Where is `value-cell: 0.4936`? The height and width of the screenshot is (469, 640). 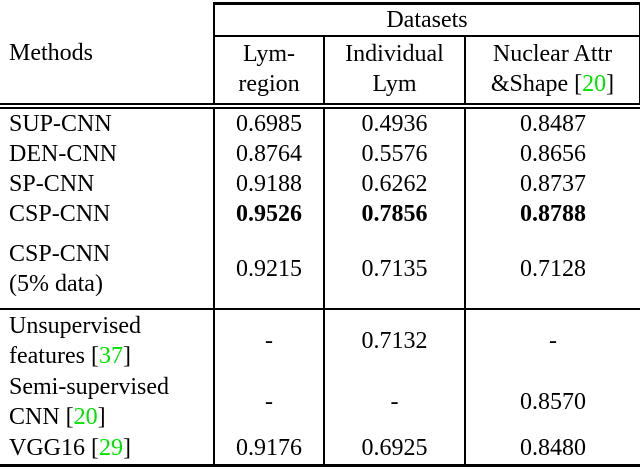 value-cell: 0.4936 is located at coordinates (395, 122).